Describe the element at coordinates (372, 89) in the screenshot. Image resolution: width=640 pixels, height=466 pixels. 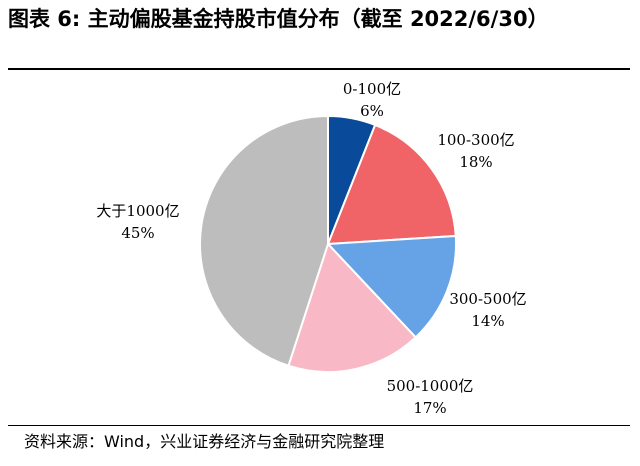
I see `slice-label-0: 0-100亿` at that location.